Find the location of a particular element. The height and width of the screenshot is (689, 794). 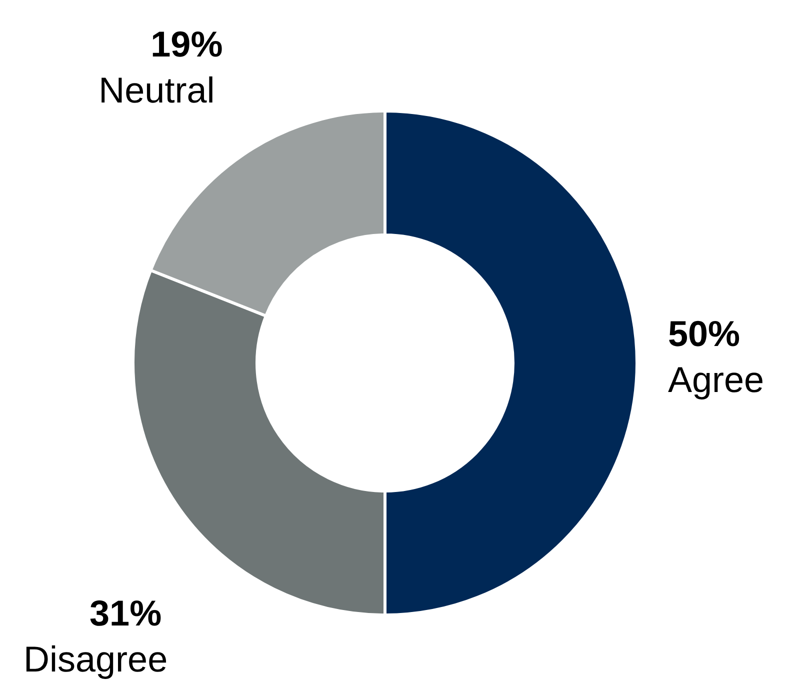

data-label: 19% is located at coordinates (186, 44).